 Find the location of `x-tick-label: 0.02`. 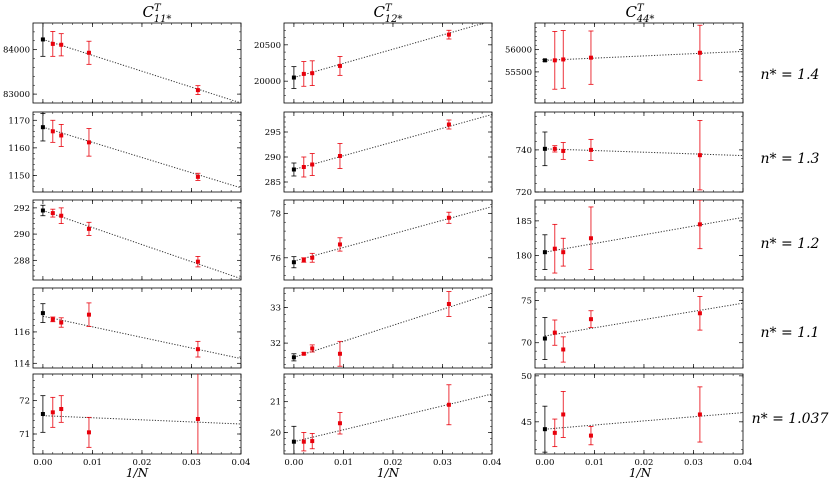

x-tick-label: 0.02 is located at coordinates (141, 463).